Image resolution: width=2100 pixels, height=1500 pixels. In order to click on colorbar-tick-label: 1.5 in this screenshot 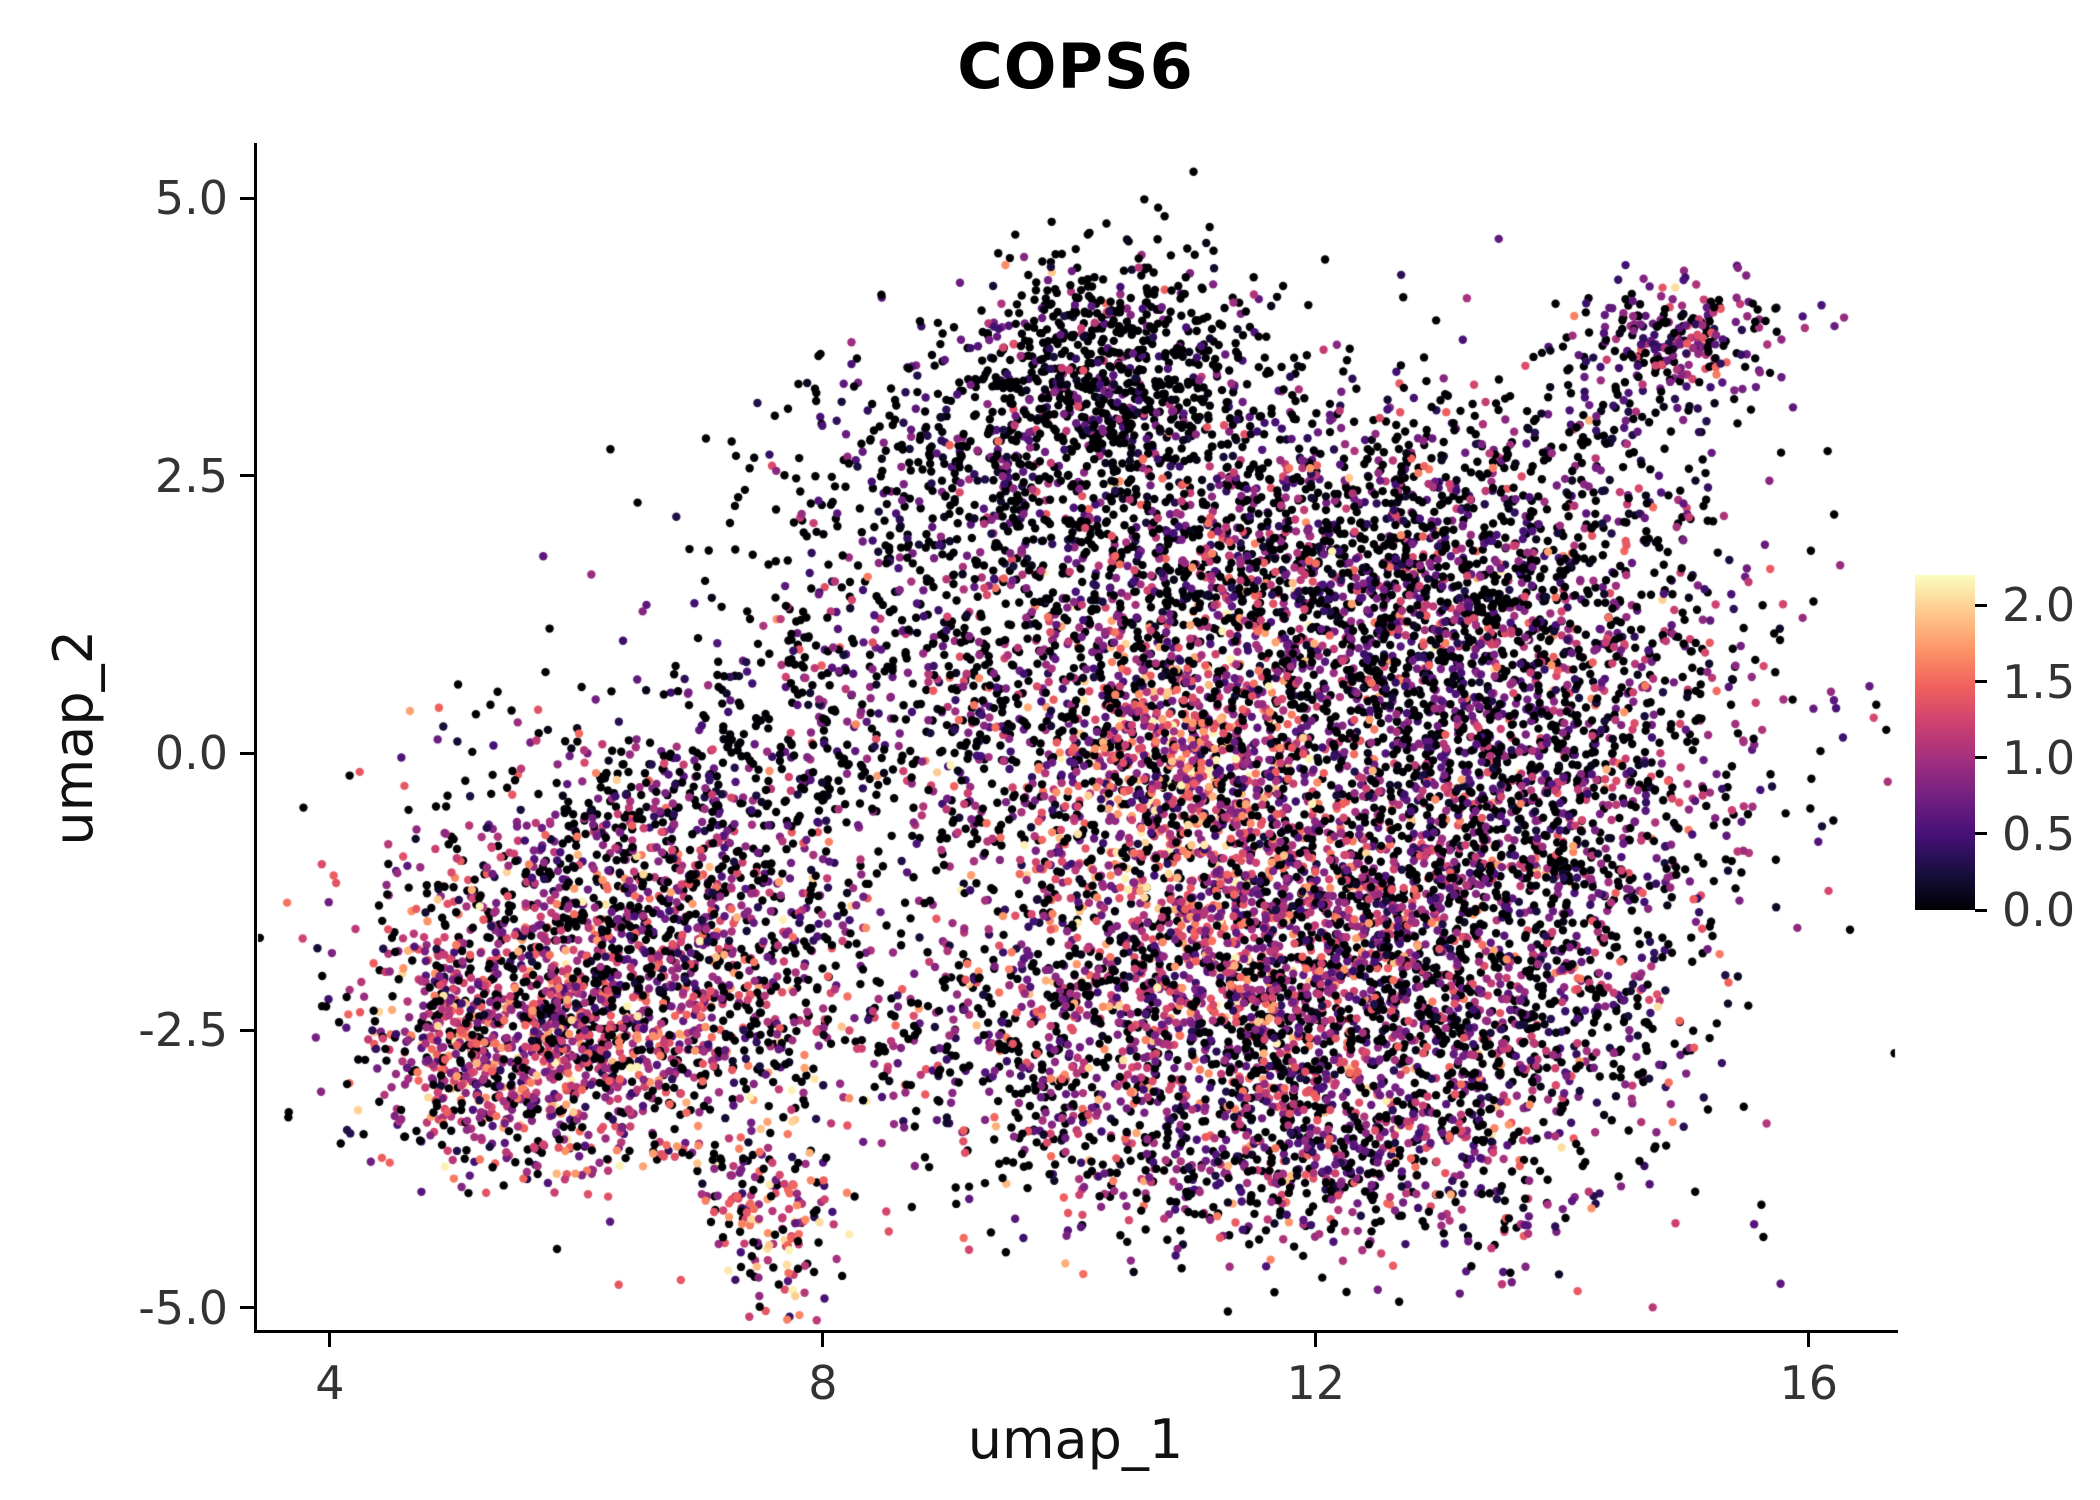, I will do `click(2039, 681)`.